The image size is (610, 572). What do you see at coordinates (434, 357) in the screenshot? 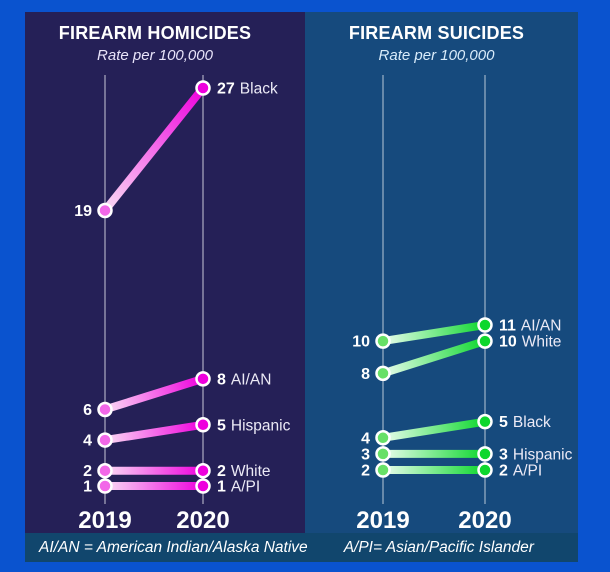
I see `slope-line-White` at bounding box center [434, 357].